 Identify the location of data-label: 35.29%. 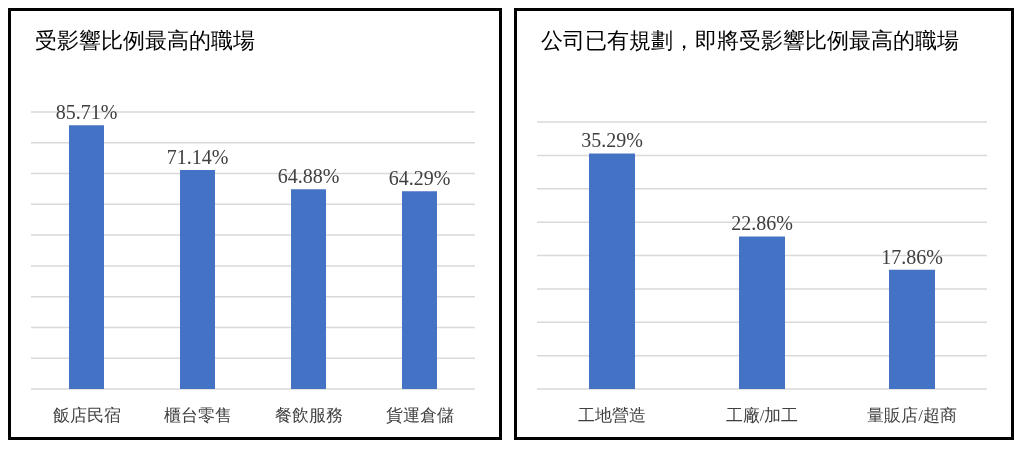
(612, 140).